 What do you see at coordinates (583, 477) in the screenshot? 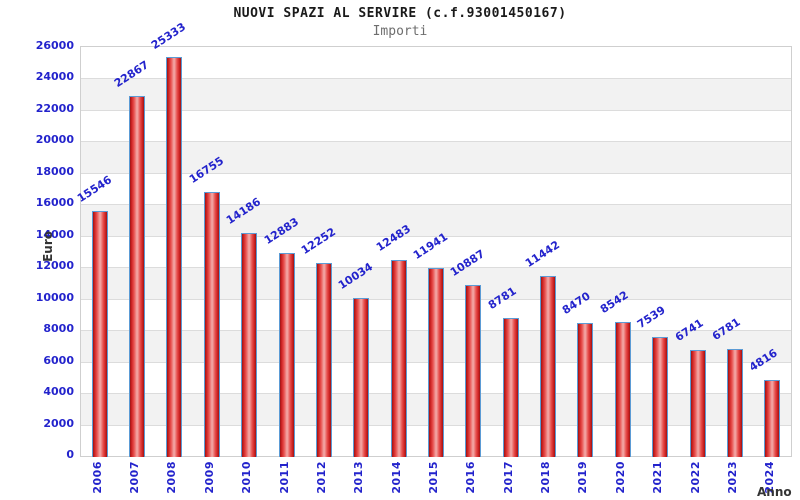
I see `x-tick-label-2019: 2019` at bounding box center [583, 477].